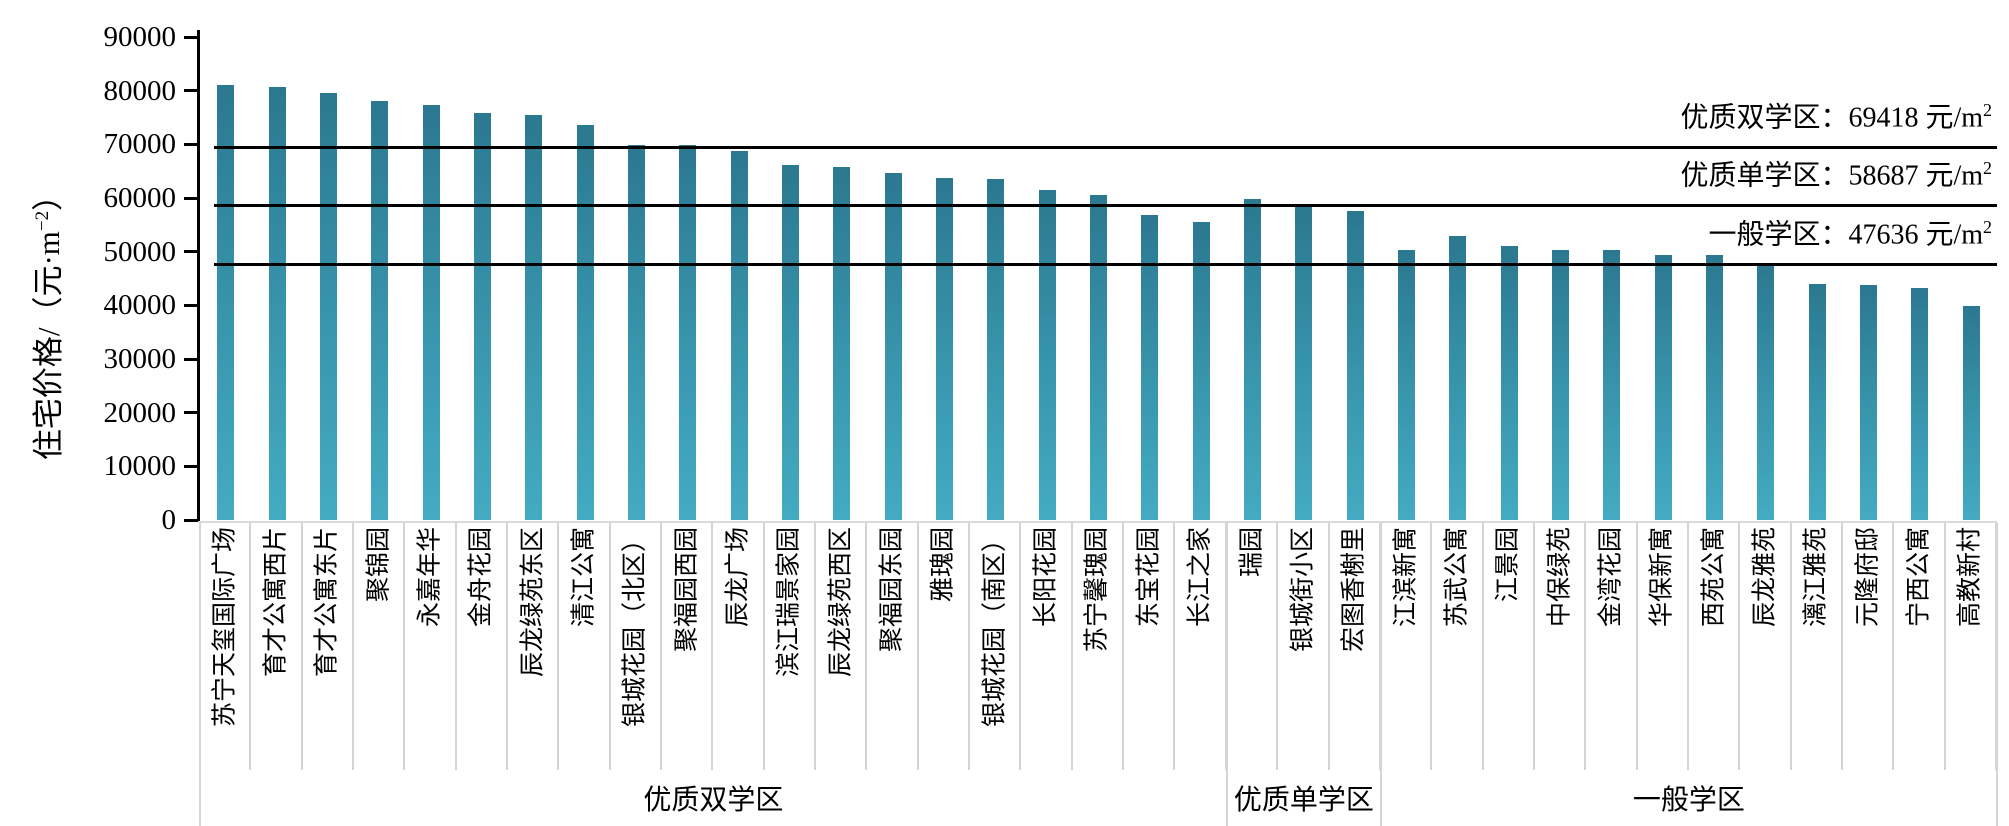 Image resolution: width=2009 pixels, height=826 pixels. Describe the element at coordinates (1662, 577) in the screenshot. I see `category-label: 华保新寓` at that location.